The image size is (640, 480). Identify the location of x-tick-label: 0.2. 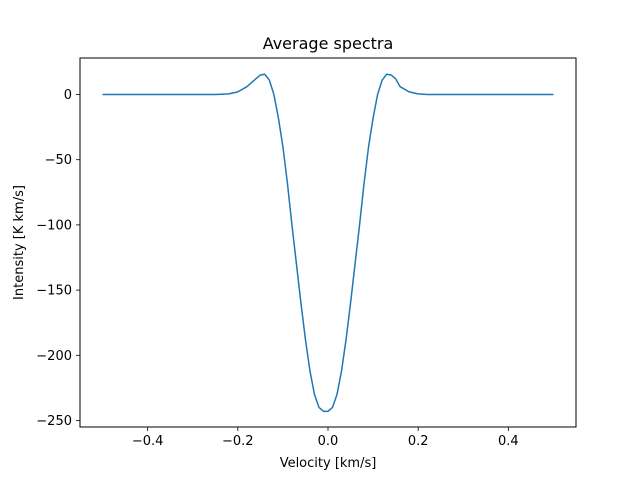
(418, 441).